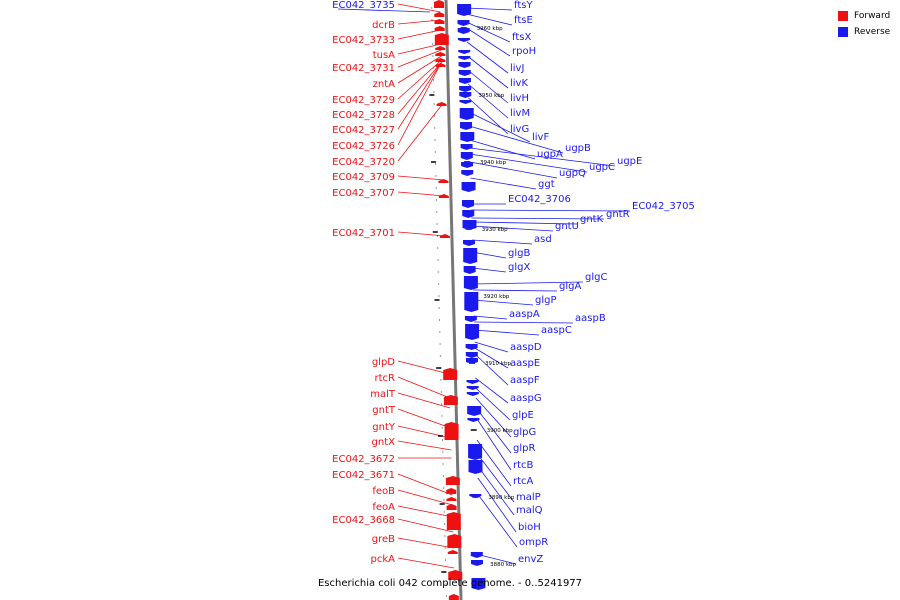 The image size is (900, 600). Describe the element at coordinates (363, 146) in the screenshot. I see `forward-gene-label: EC042_3726` at that location.